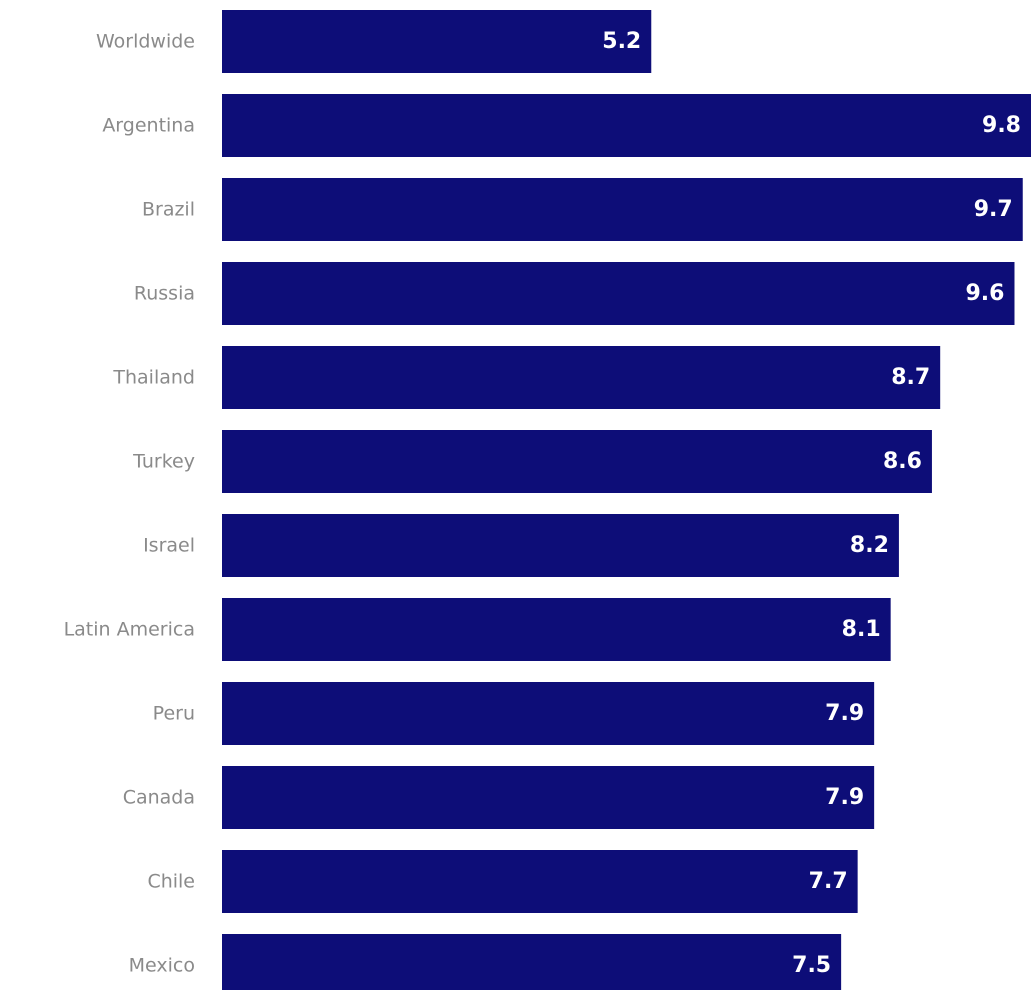 The width and height of the screenshot is (1033, 990). Describe the element at coordinates (148, 126) in the screenshot. I see `category-label: Argentina` at that location.